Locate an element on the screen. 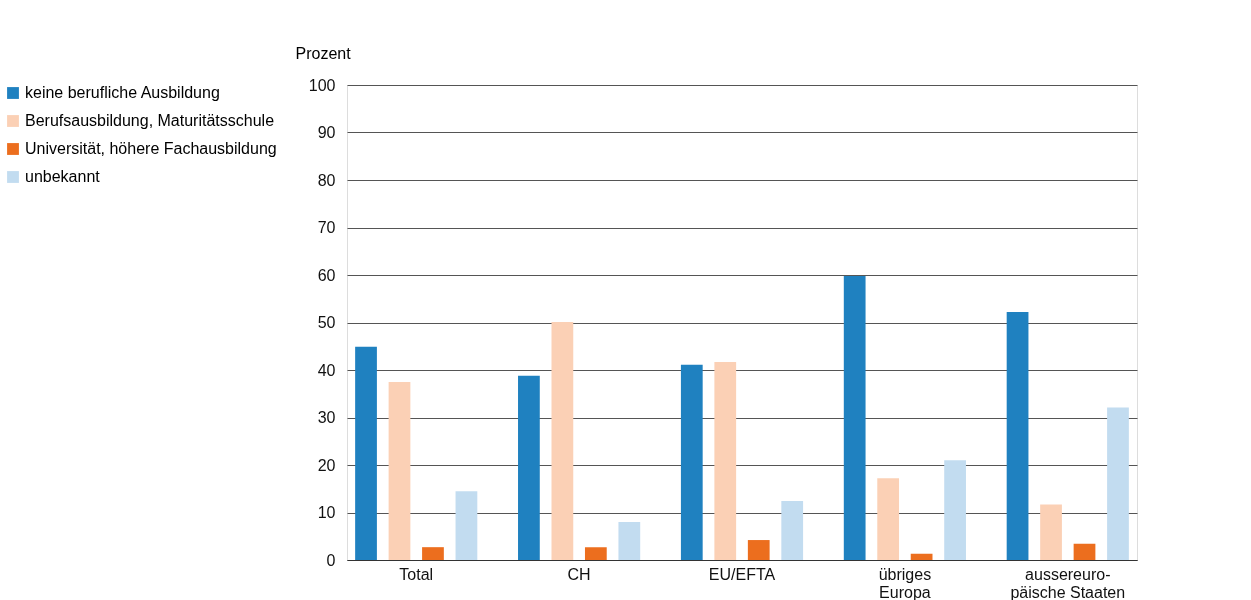  x-tick-label: CH is located at coordinates (579, 574).